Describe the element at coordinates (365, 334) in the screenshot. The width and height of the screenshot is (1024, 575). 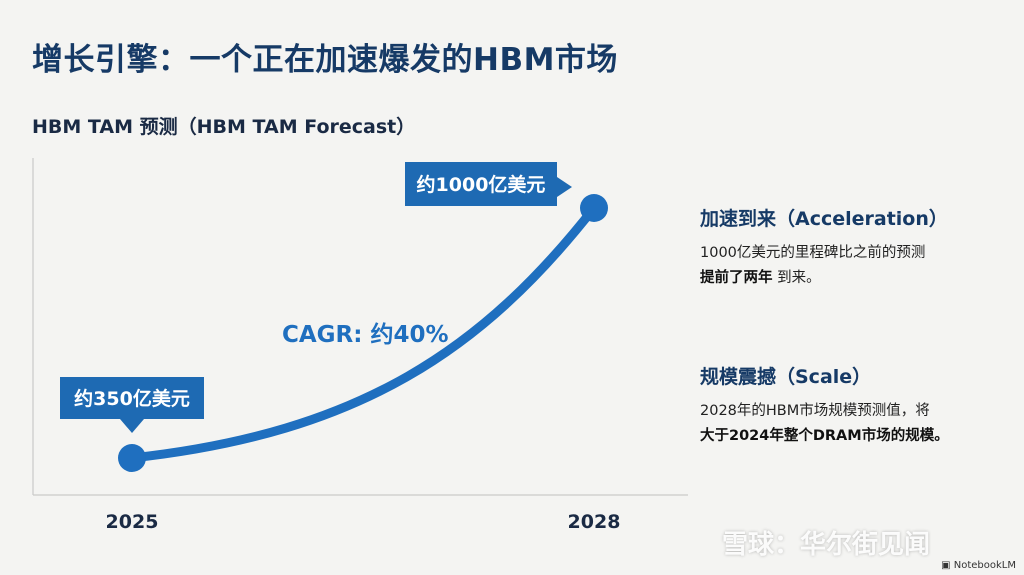
I see `cagr-annotation: CAGR: 约40%` at that location.